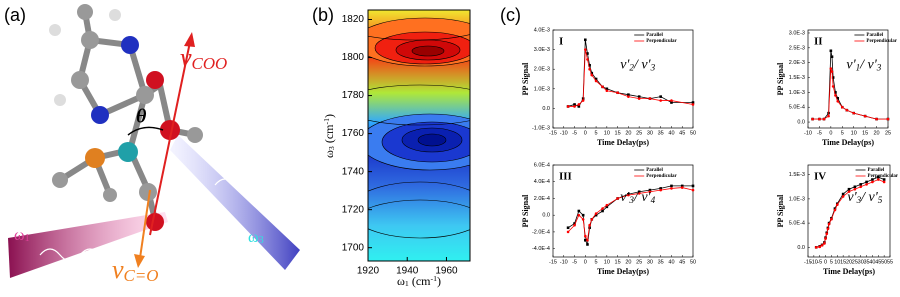 The height and width of the screenshot is (297, 900). Describe the element at coordinates (850, 94) in the screenshot. I see `series-line` at that location.